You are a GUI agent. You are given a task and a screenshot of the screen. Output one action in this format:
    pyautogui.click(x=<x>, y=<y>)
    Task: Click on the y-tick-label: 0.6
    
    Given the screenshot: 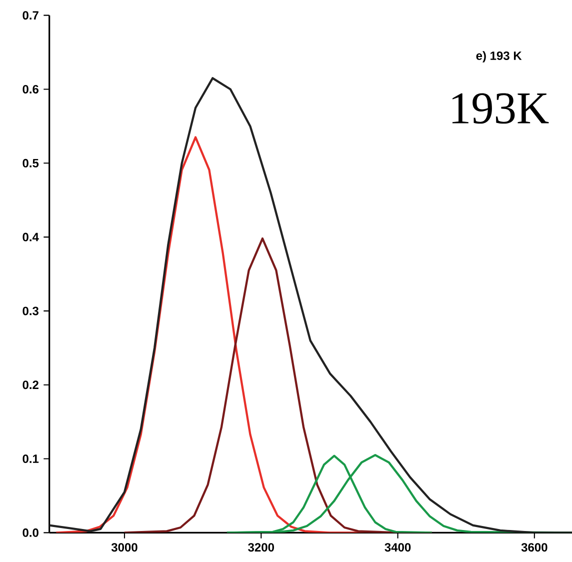 What is the action you would take?
    pyautogui.click(x=30, y=89)
    